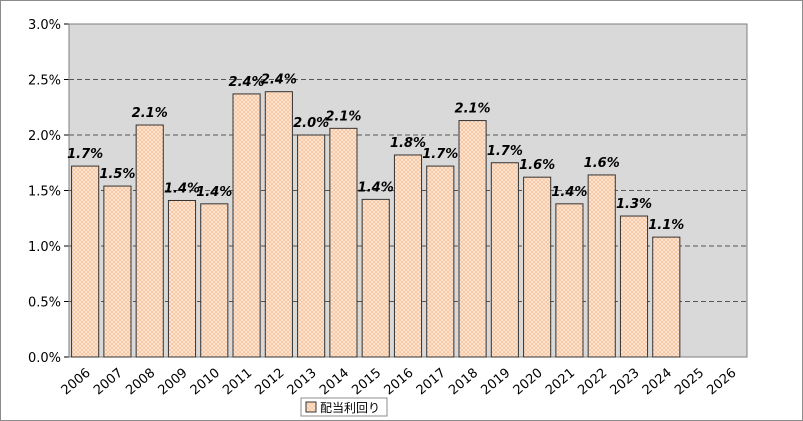 The image size is (803, 421). Describe the element at coordinates (76, 382) in the screenshot. I see `x-tick-label: 2006` at that location.